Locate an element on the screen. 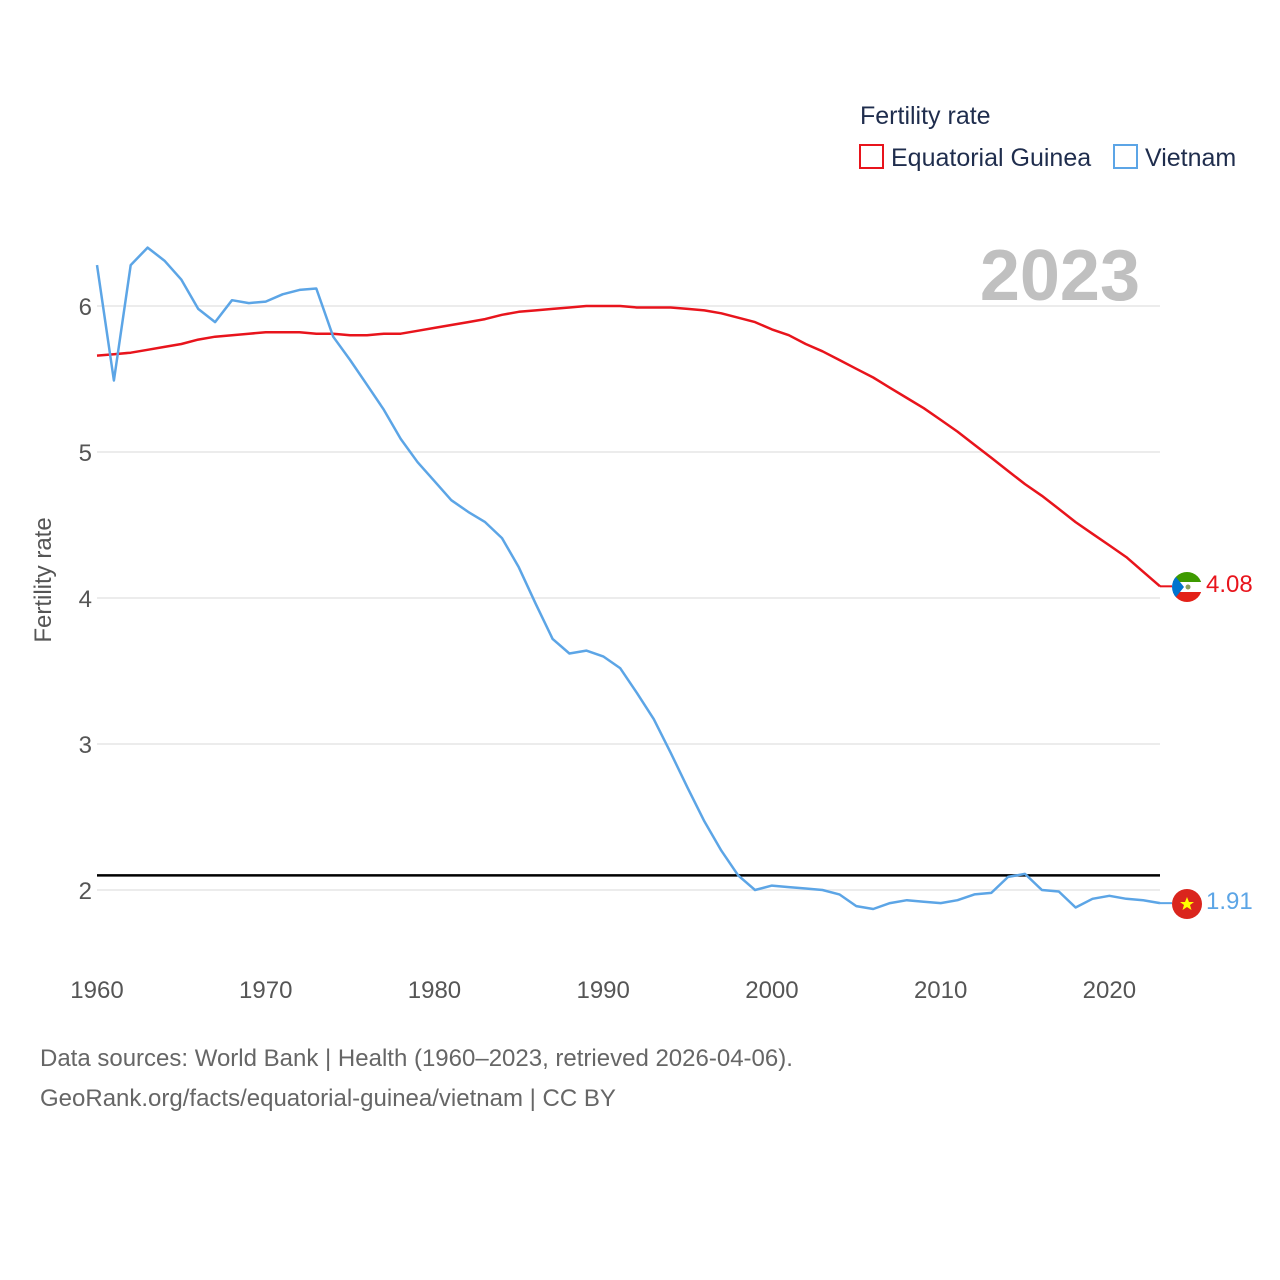 The image size is (1280, 1280). end-value-equatorial-guinea: 4.08 is located at coordinates (1229, 584).